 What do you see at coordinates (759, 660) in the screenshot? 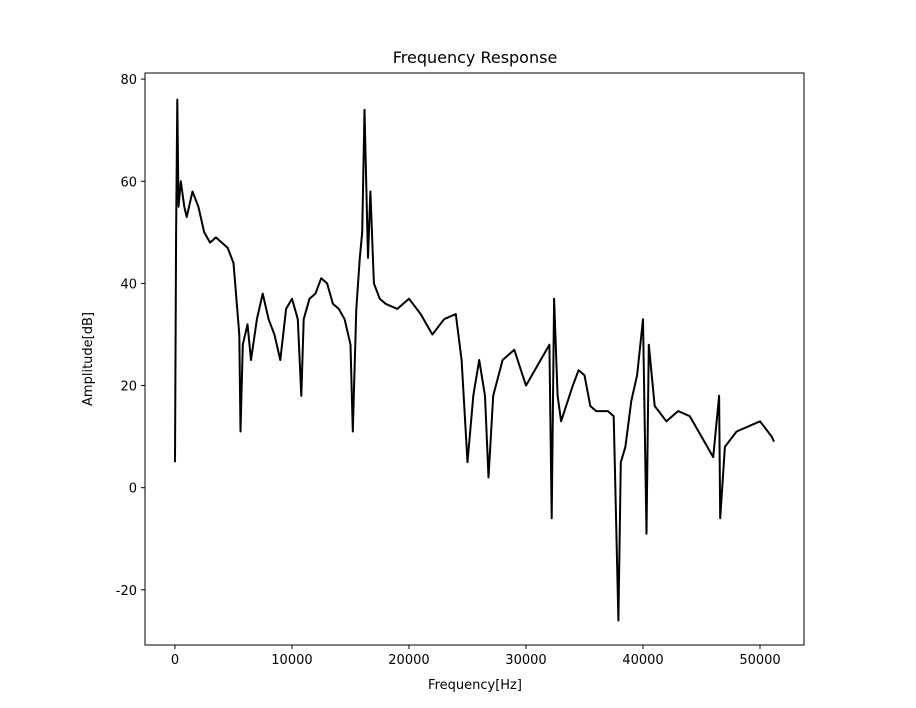
I see `x-tick-label: 50000` at bounding box center [759, 660].